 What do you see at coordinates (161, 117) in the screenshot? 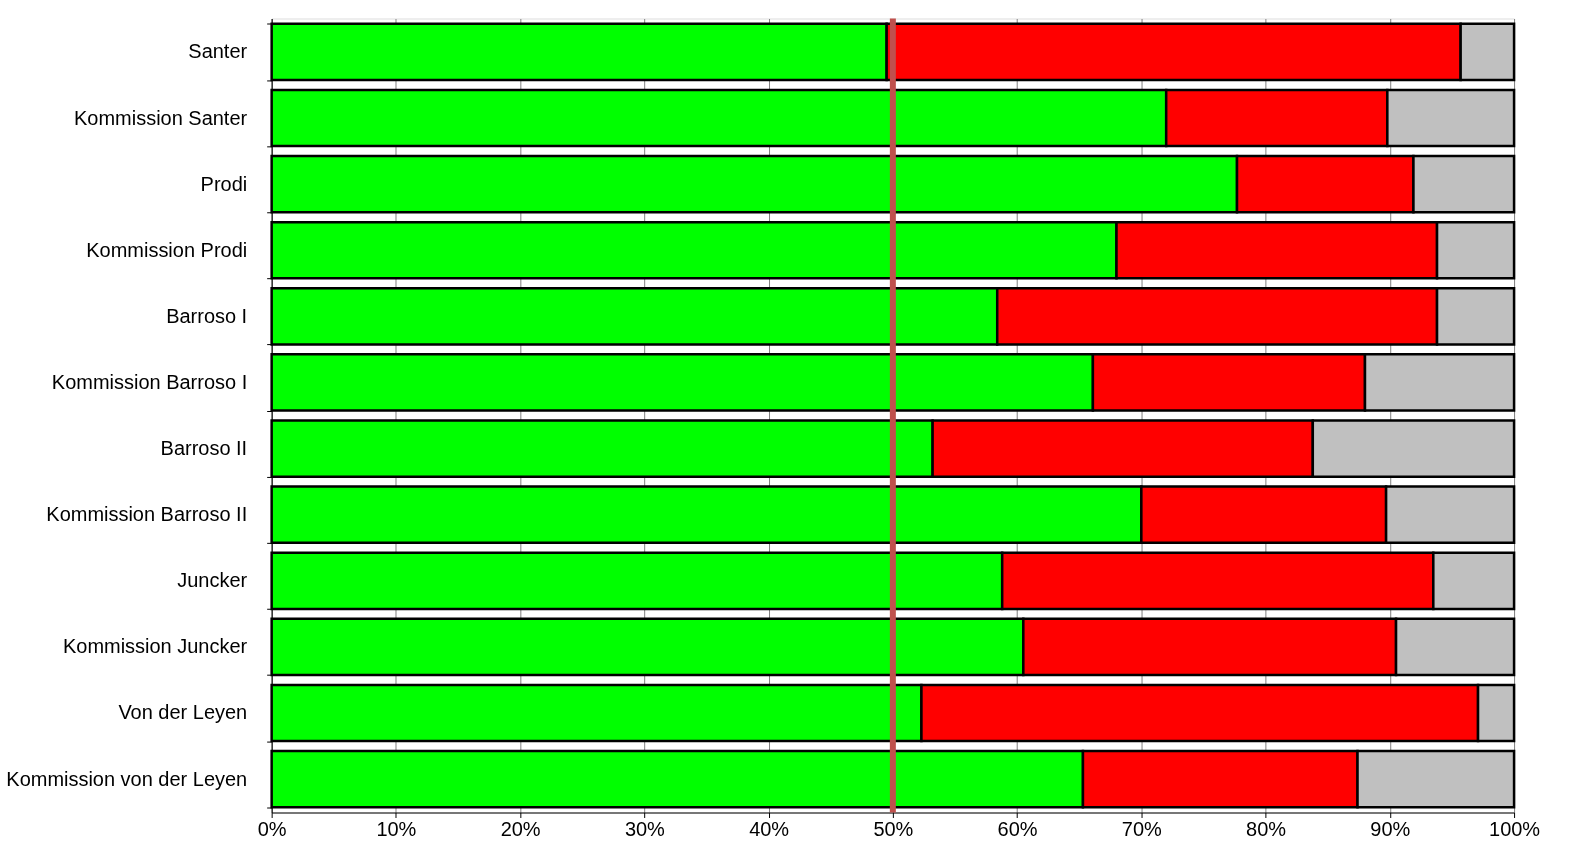
I see `y-tick-label: Kommission Santer` at bounding box center [161, 117].